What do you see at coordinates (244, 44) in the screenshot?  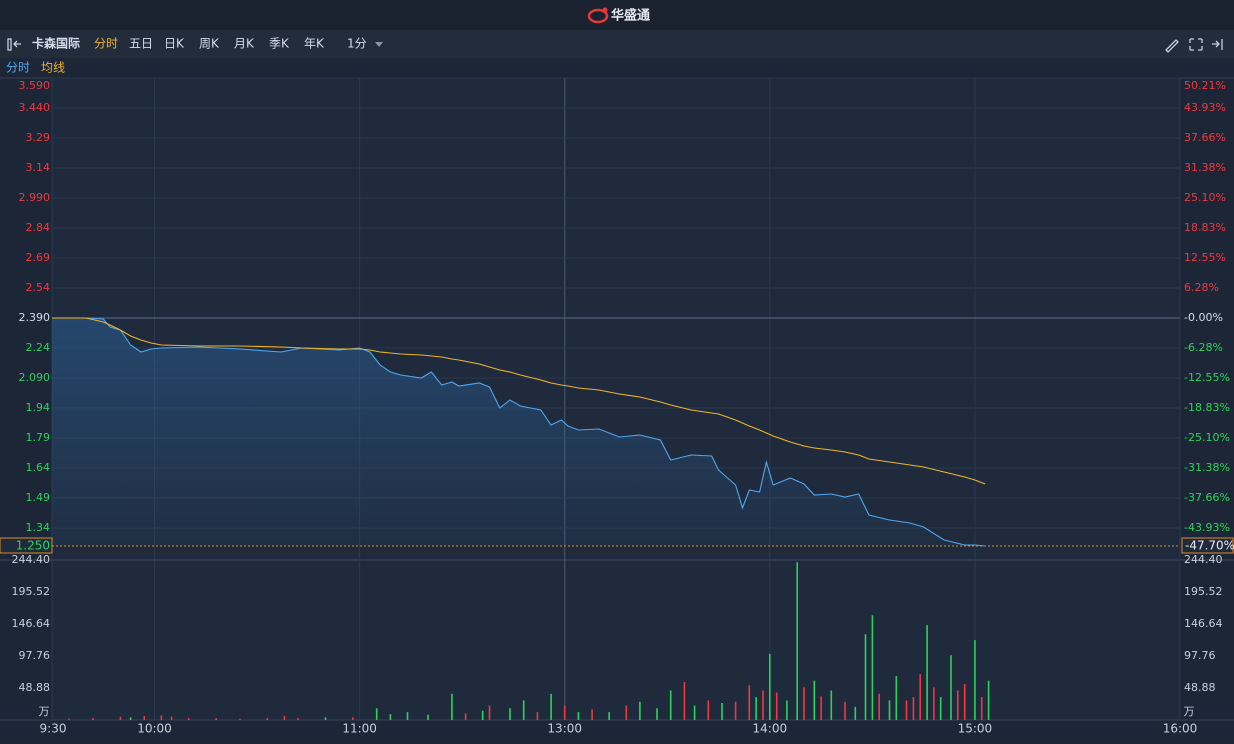 I see `tab: 月K` at bounding box center [244, 44].